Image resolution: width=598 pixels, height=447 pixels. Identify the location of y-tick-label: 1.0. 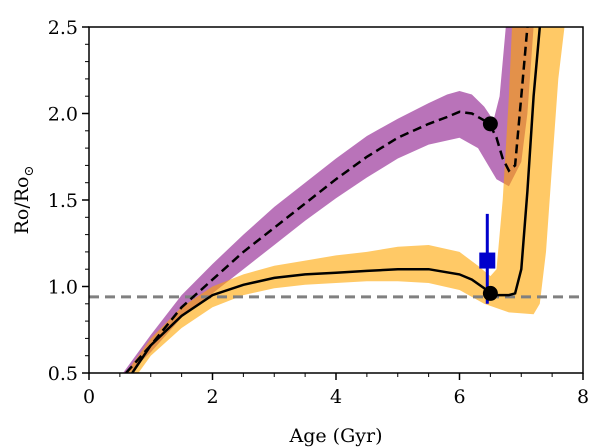
(63, 288).